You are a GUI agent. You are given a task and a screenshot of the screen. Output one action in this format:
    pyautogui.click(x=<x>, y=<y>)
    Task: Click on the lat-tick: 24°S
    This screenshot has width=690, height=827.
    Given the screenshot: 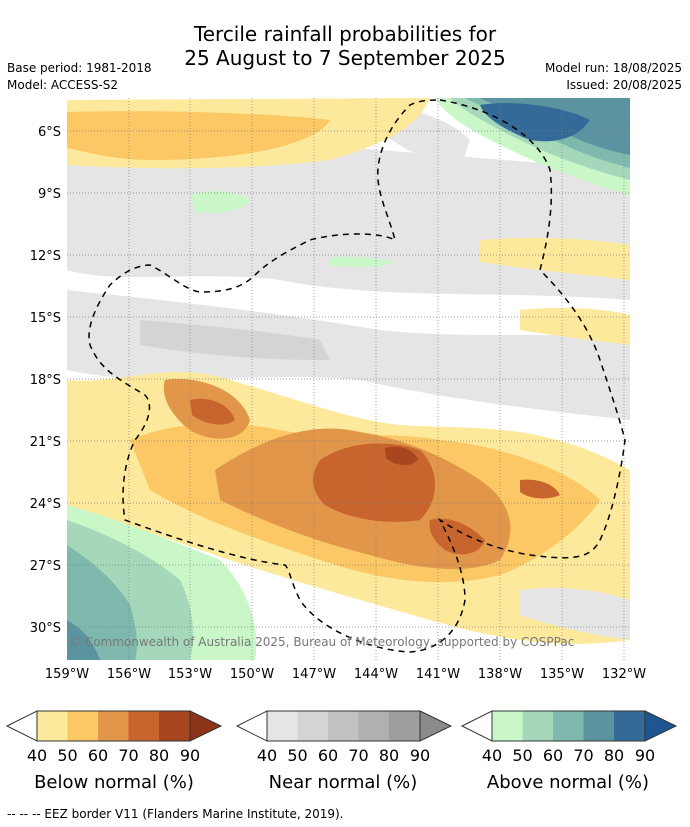 What is the action you would take?
    pyautogui.click(x=45, y=504)
    